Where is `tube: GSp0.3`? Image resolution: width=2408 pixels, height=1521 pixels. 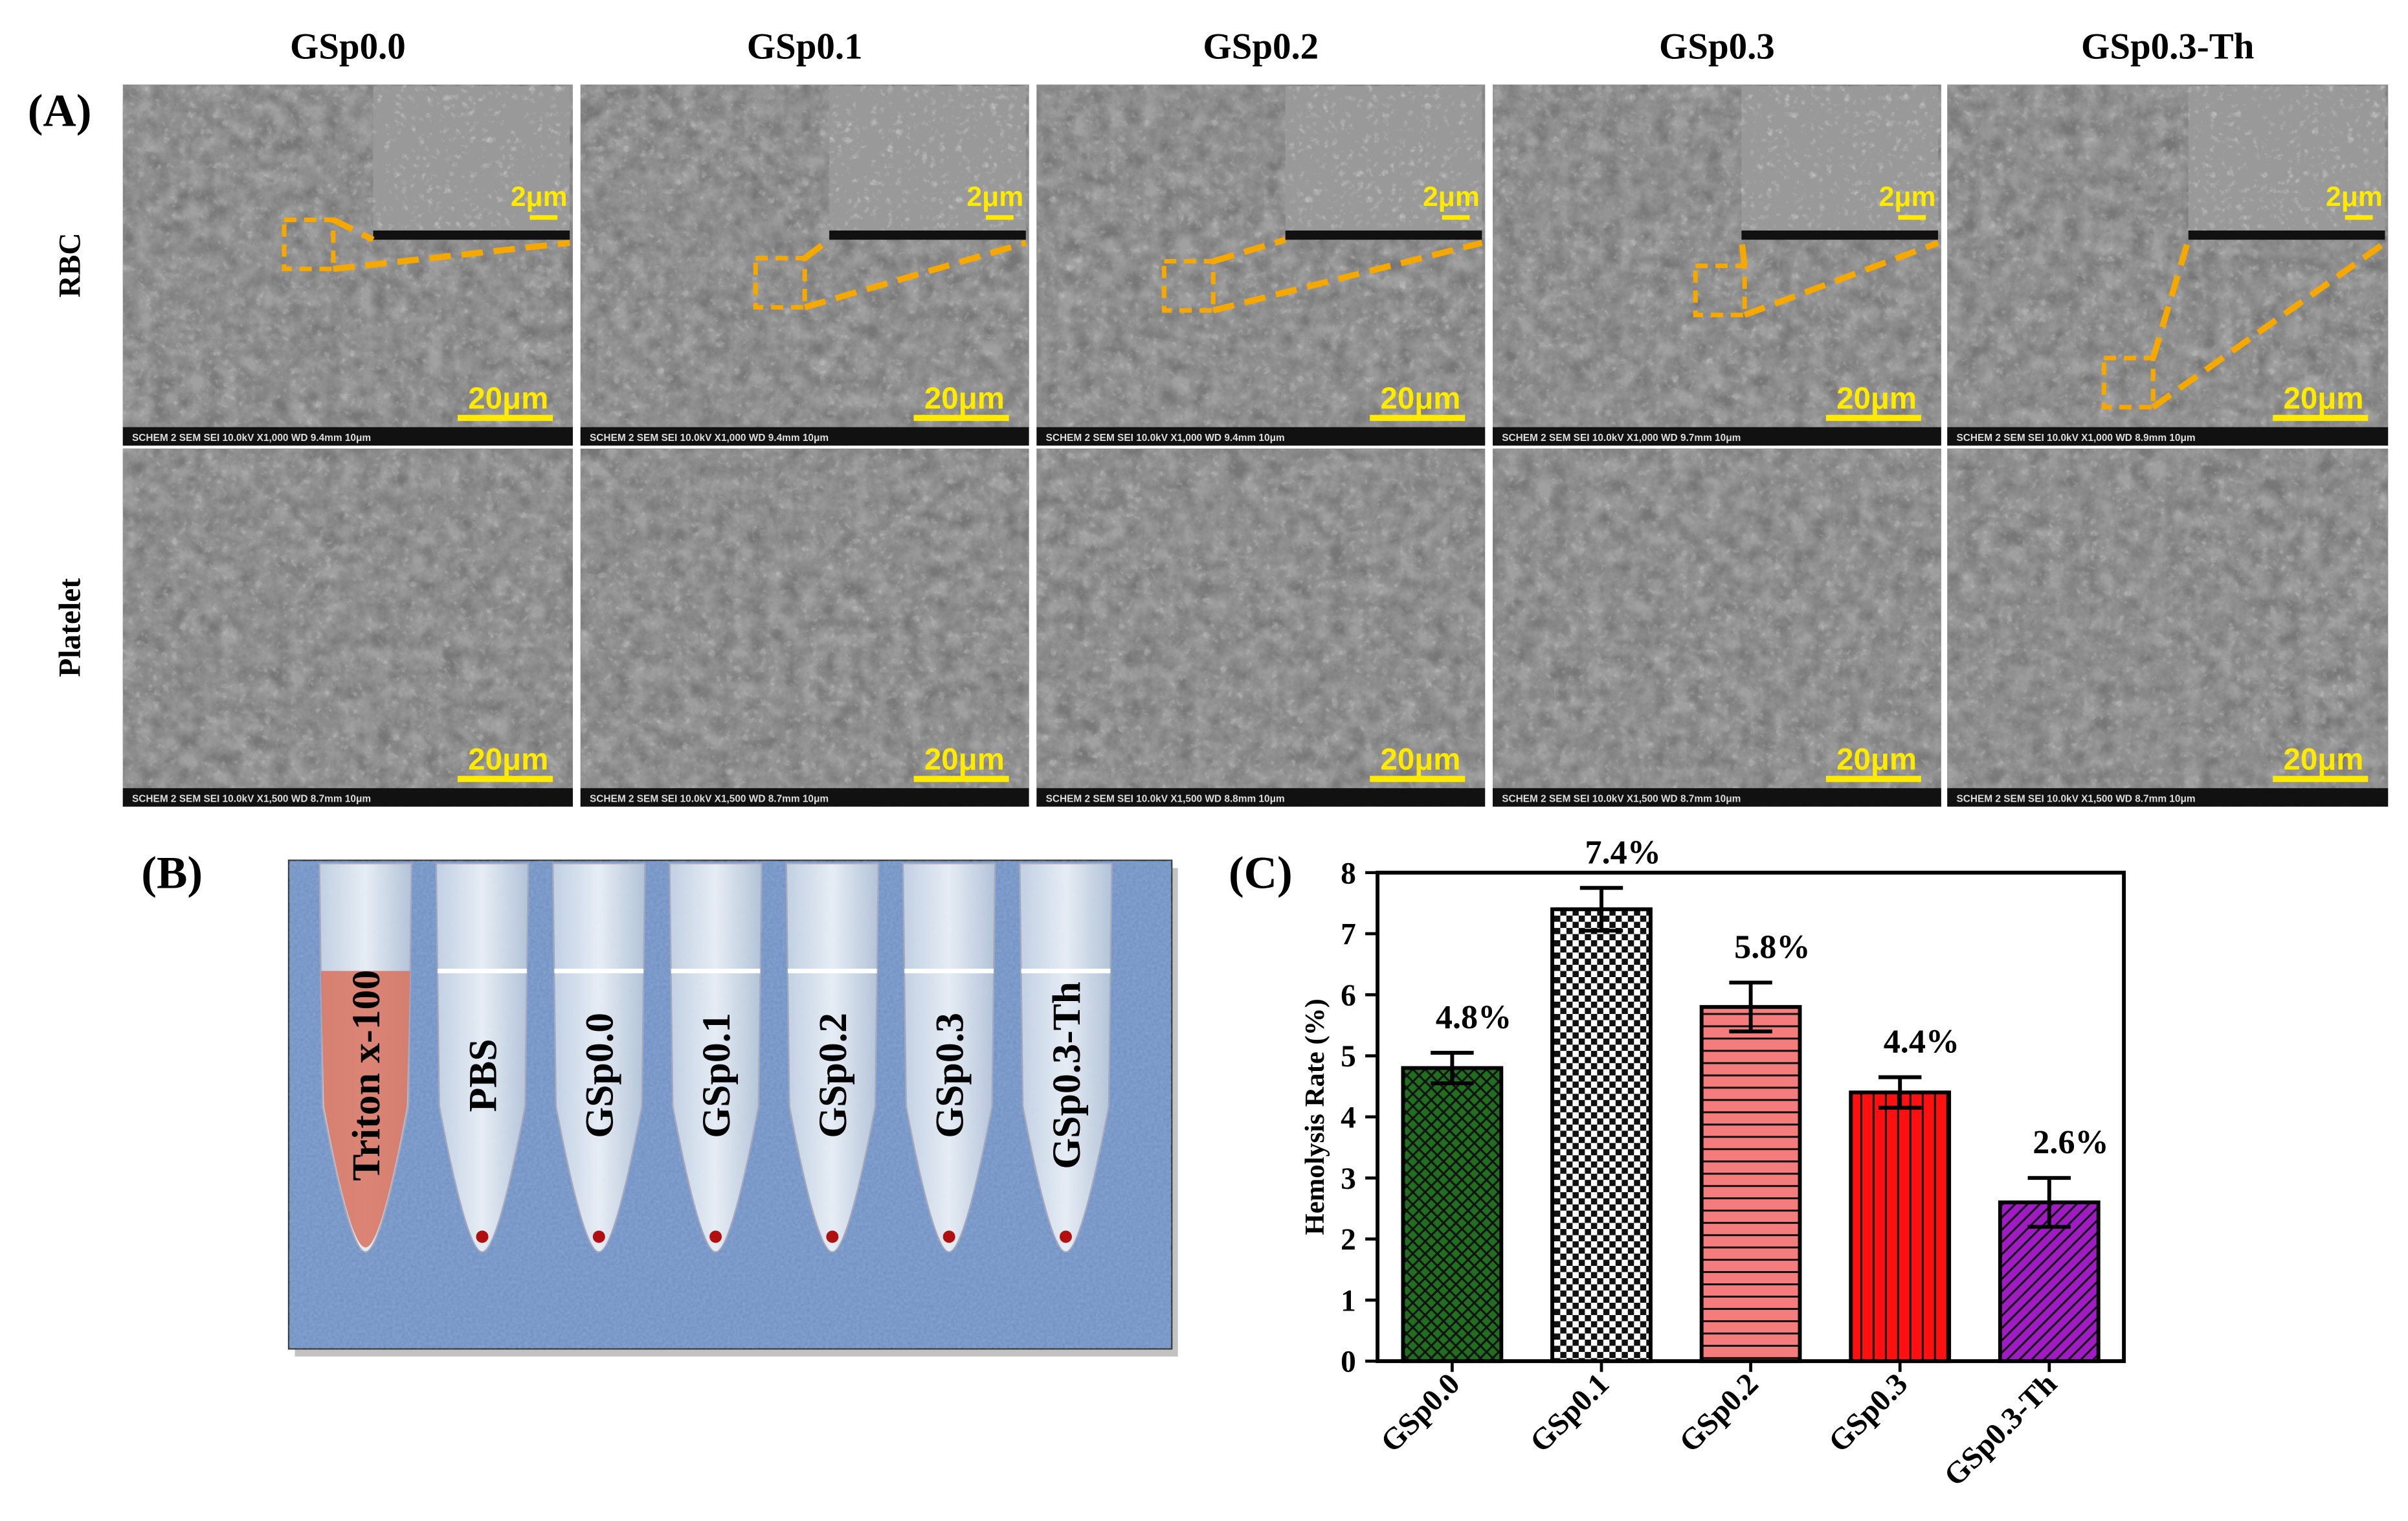
tube: GSp0.3 is located at coordinates (949, 1057).